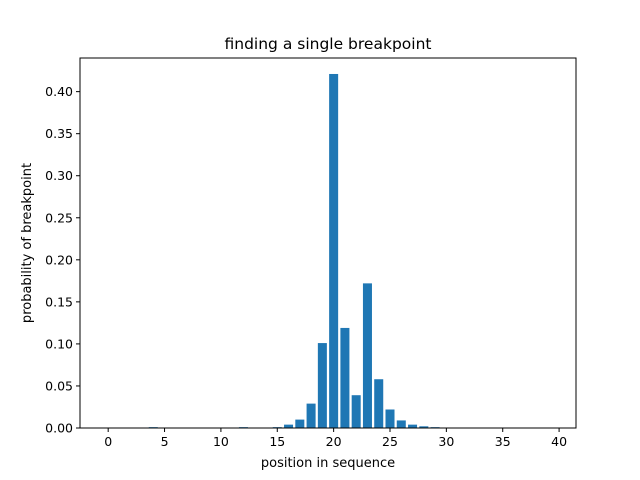  Describe the element at coordinates (108, 441) in the screenshot. I see `x-tick-label: 0` at that location.